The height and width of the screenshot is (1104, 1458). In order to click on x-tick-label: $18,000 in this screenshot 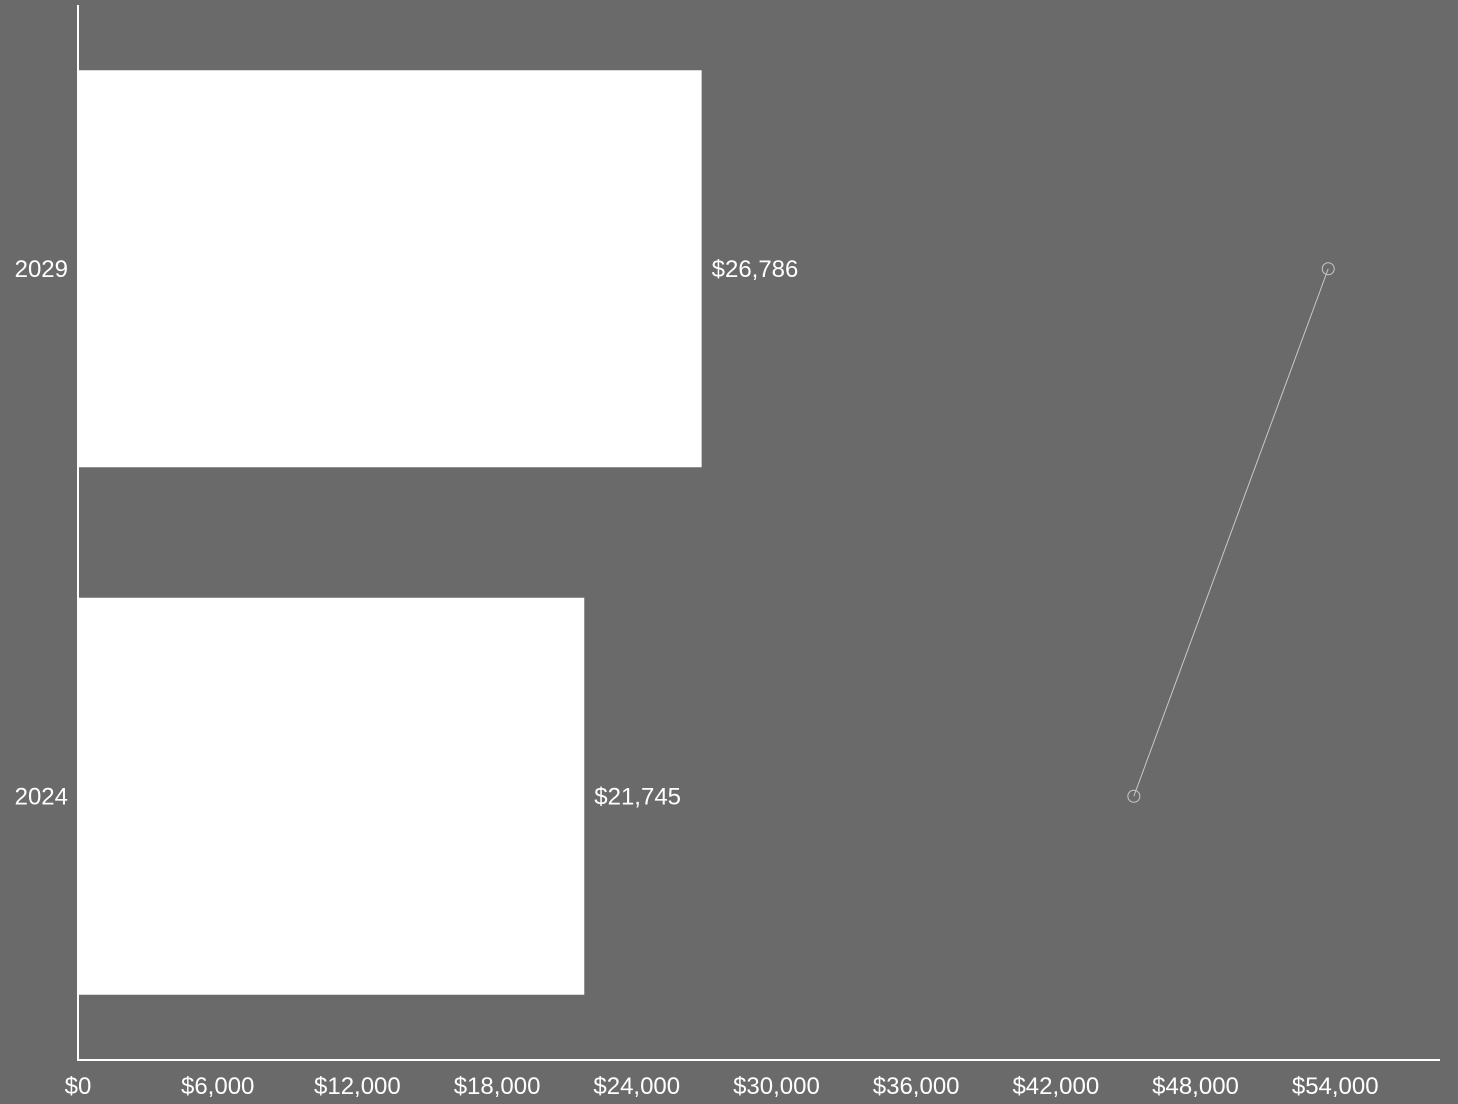, I will do `click(497, 1086)`.